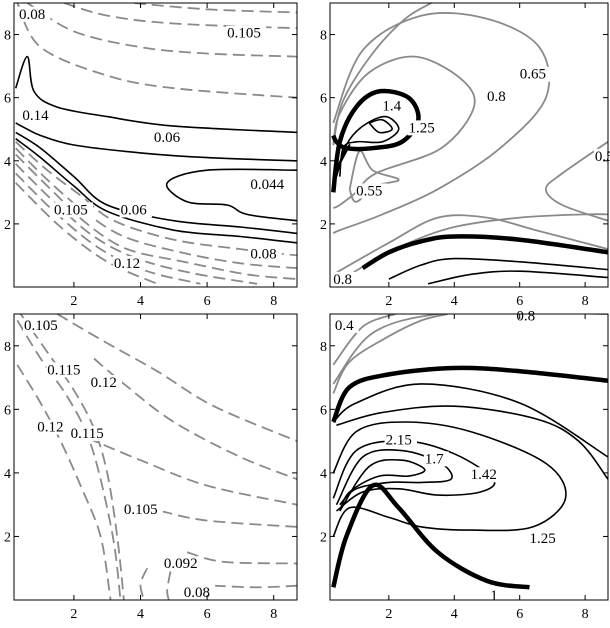 This screenshot has width=610, height=628. Describe the element at coordinates (87, 434) in the screenshot. I see `contour-label-4: 0.115` at that location.